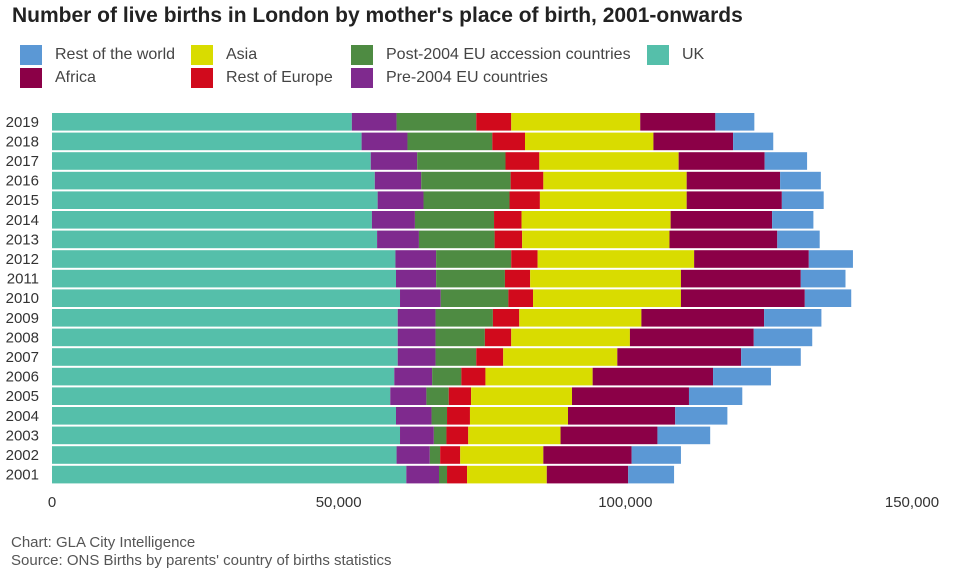 The height and width of the screenshot is (576, 960). What do you see at coordinates (693, 54) in the screenshot?
I see `legend-label: UK` at bounding box center [693, 54].